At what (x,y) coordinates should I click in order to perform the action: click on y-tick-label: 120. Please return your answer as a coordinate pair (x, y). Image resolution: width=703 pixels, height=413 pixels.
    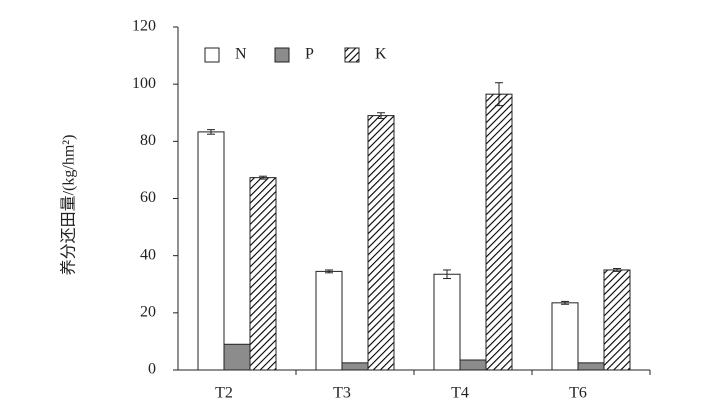
    Looking at the image, I should click on (144, 26).